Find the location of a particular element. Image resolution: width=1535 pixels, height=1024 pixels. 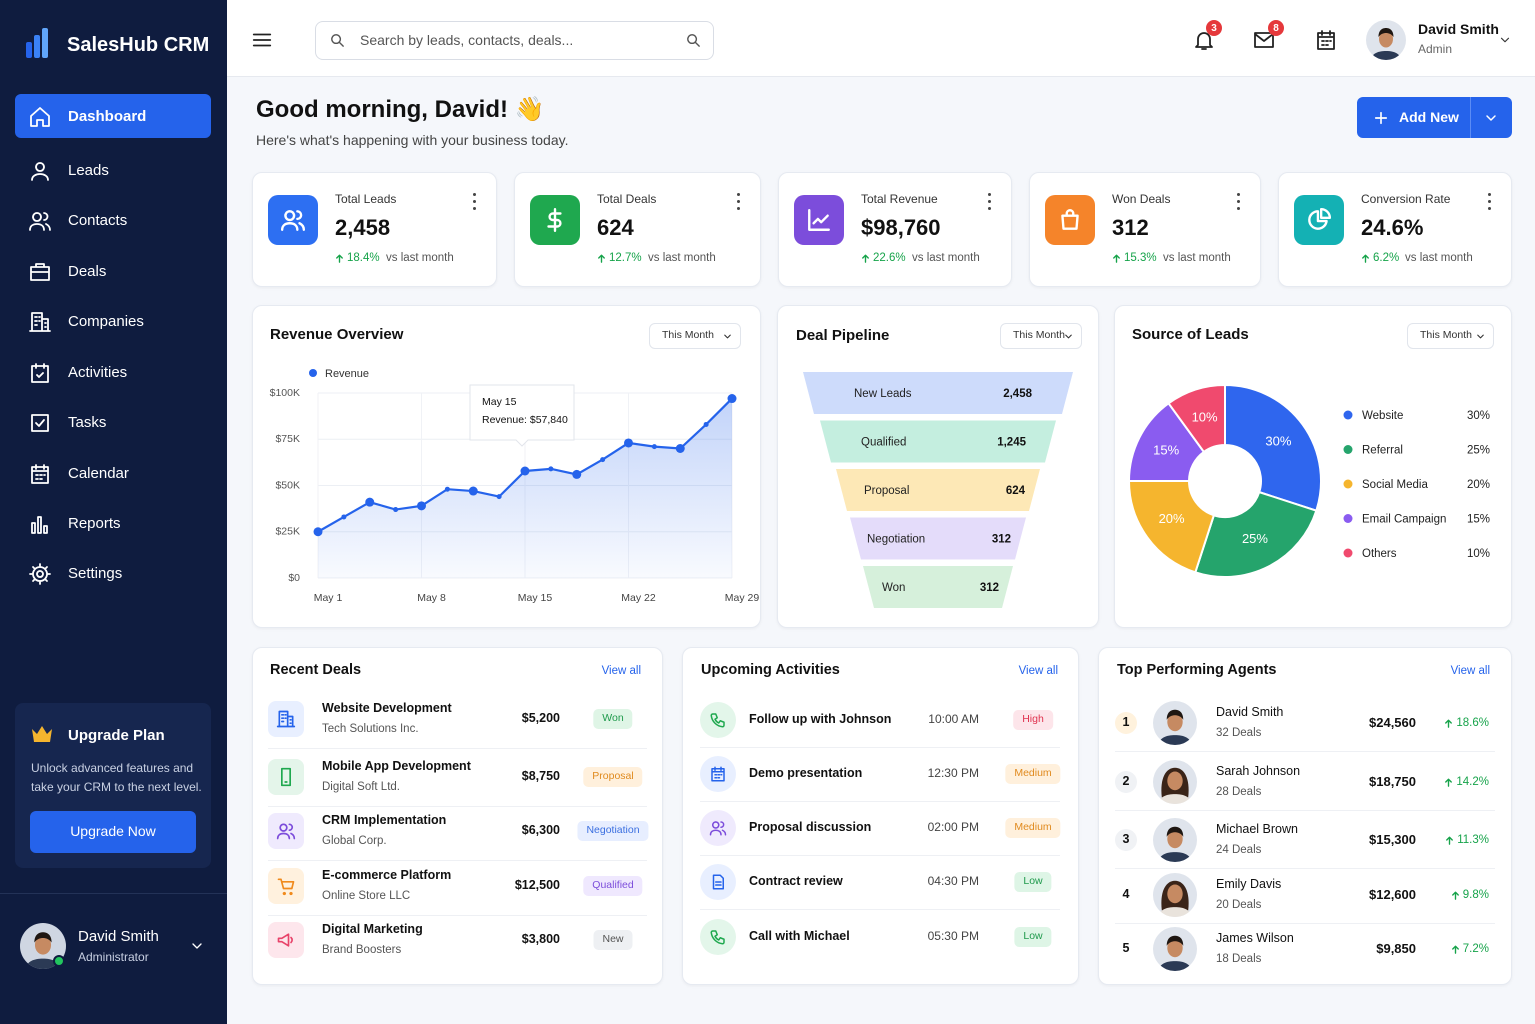

search-box is located at coordinates (514, 40).